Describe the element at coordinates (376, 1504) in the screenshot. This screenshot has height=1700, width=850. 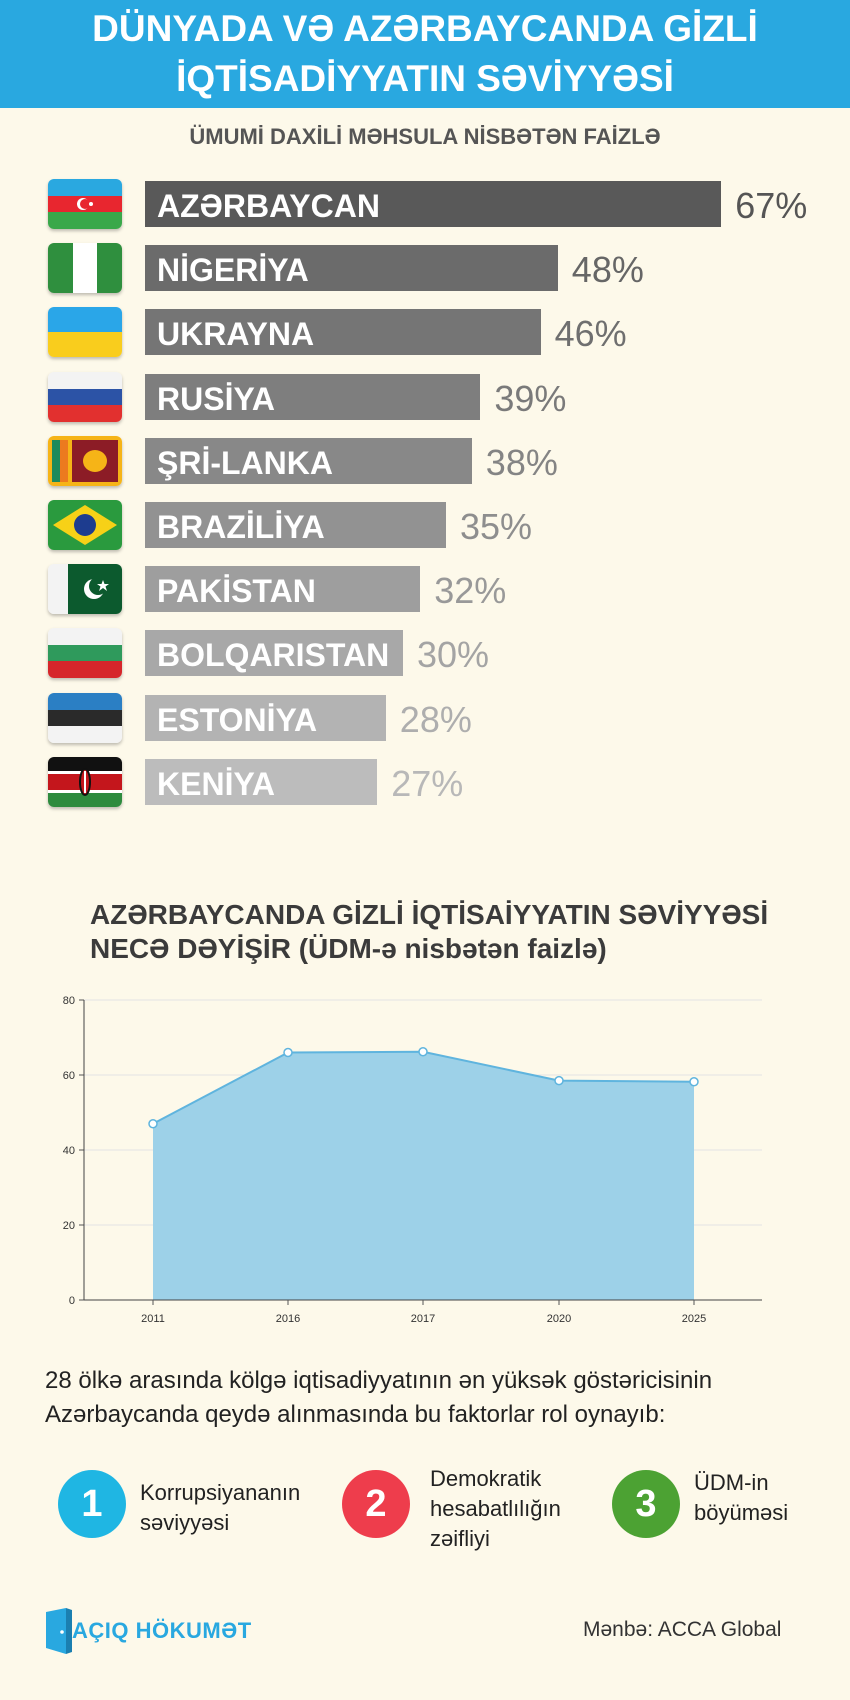
I see `factor-number-2: 2` at that location.